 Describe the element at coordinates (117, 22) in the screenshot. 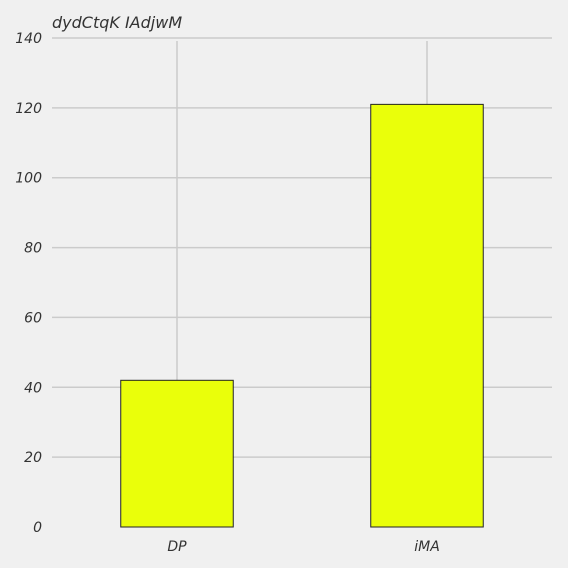

I see `chart-title: dydCtqK IAdjwM` at that location.